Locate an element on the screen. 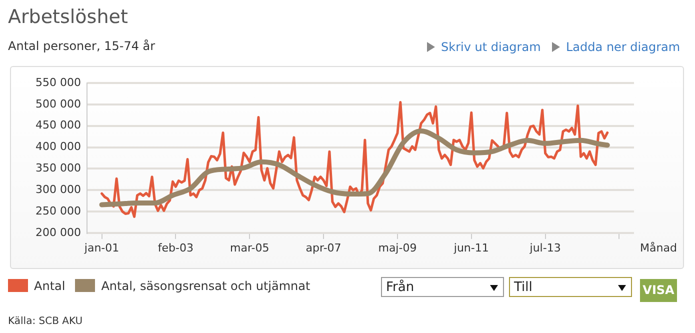 The height and width of the screenshot is (333, 695). y-tick-label: 300 000 is located at coordinates (58, 189).